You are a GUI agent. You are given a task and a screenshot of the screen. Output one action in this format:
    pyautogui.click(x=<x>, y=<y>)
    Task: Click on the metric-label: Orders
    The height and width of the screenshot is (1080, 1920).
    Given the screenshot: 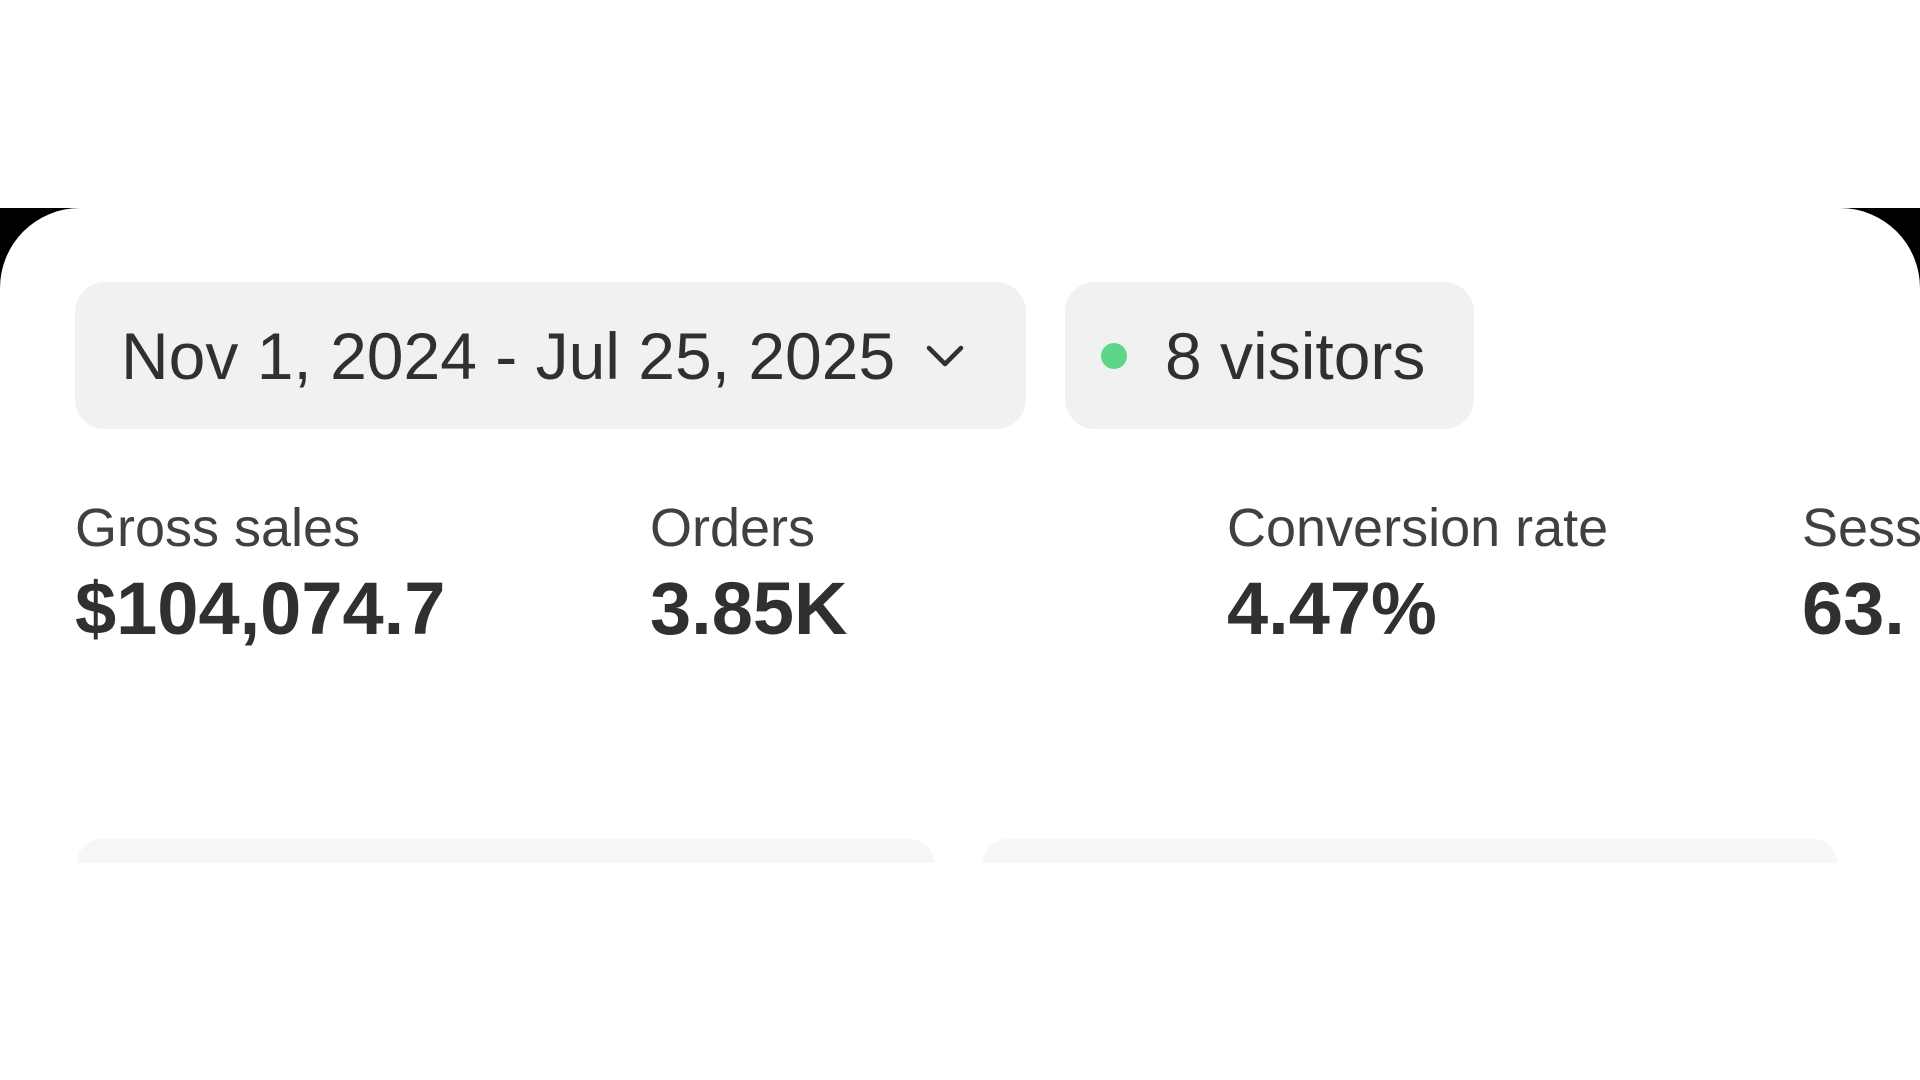 What is the action you would take?
    pyautogui.click(x=733, y=528)
    